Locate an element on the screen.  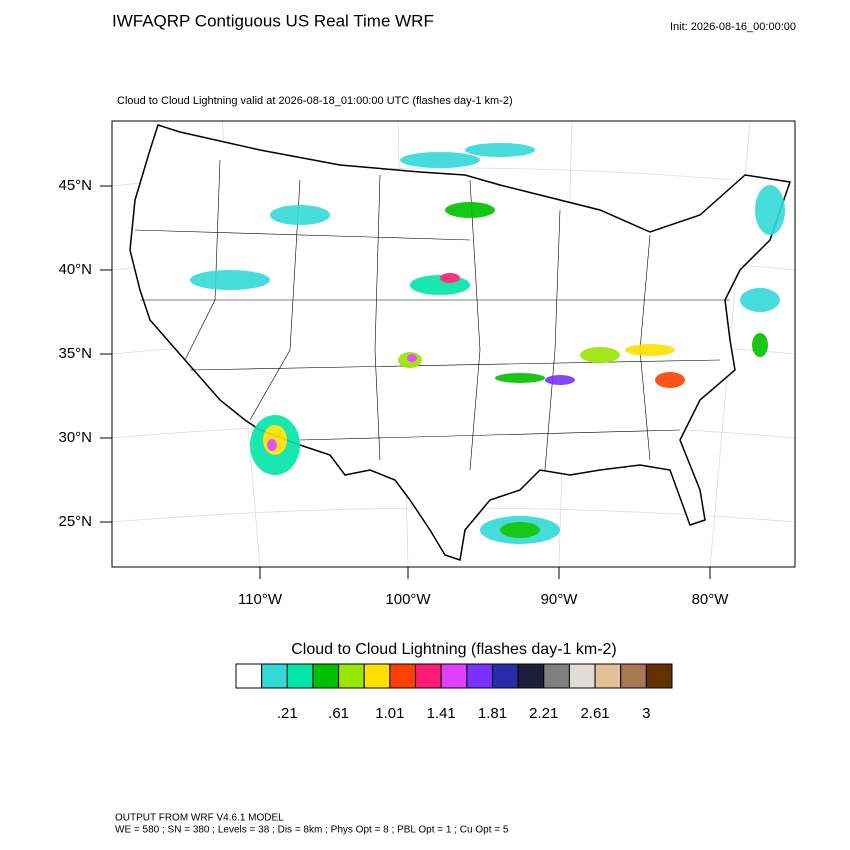
lat-label: 40°N is located at coordinates (75, 269).